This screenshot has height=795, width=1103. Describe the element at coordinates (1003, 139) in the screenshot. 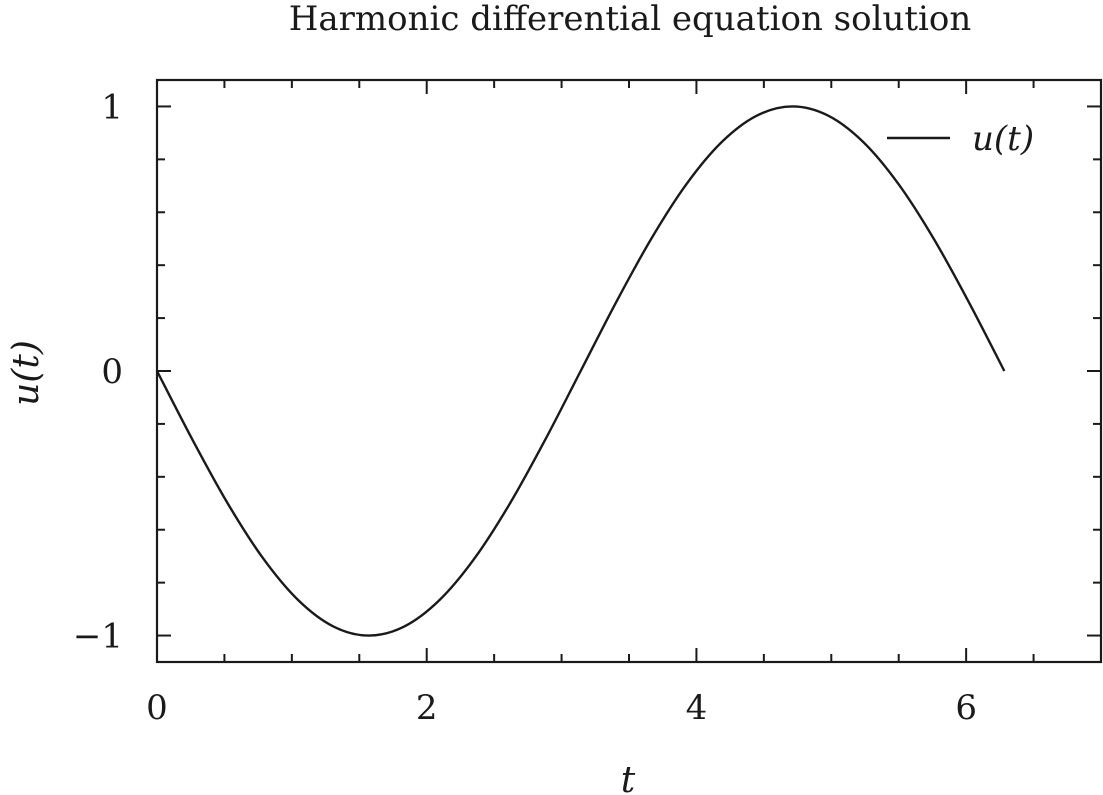

I see `legend-label-u: u(t)` at that location.